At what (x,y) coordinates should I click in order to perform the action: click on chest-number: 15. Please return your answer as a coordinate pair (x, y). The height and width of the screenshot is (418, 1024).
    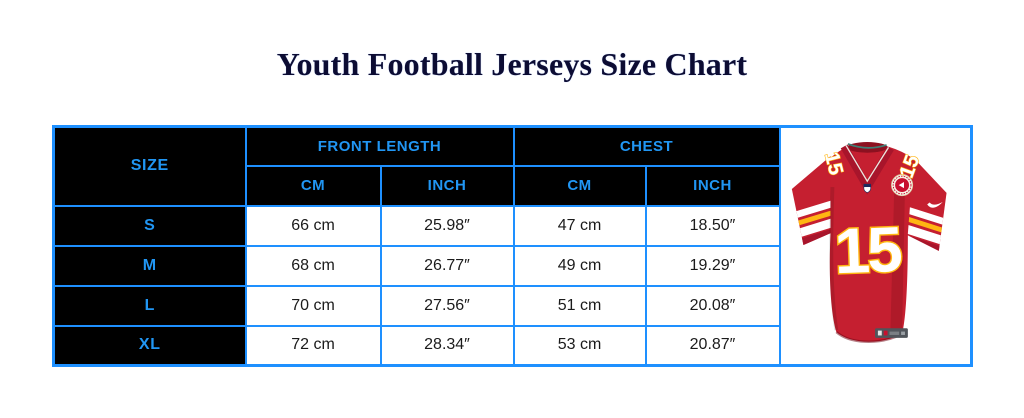
    Looking at the image, I should click on (868, 250).